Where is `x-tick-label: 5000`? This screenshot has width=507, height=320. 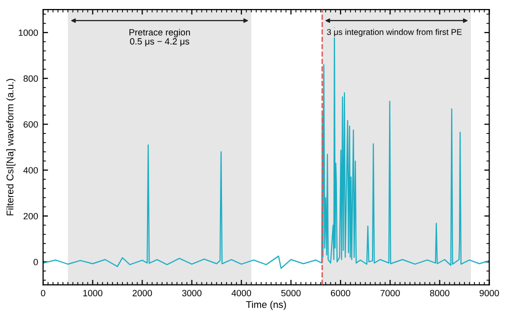
x-tick-label: 5000 is located at coordinates (291, 293).